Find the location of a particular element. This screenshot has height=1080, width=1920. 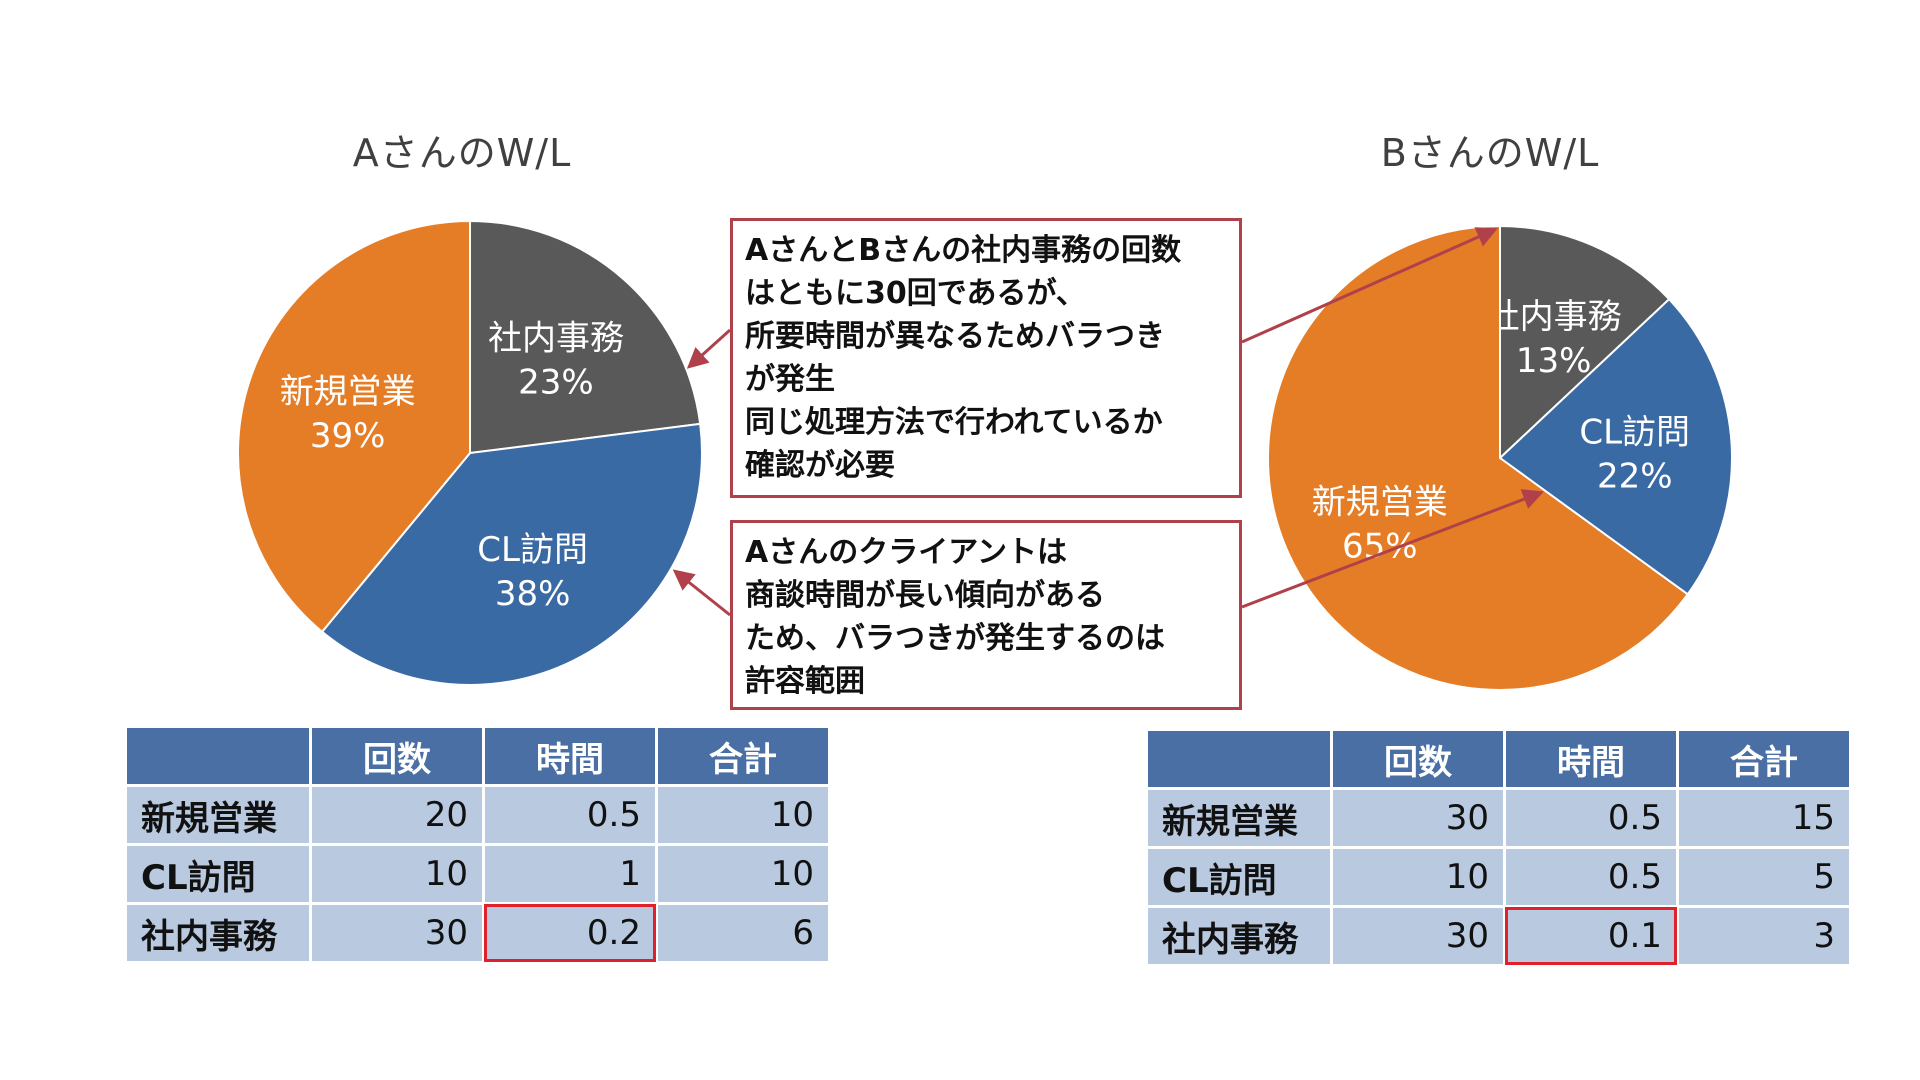

slice-percent: 65% is located at coordinates (1380, 546).